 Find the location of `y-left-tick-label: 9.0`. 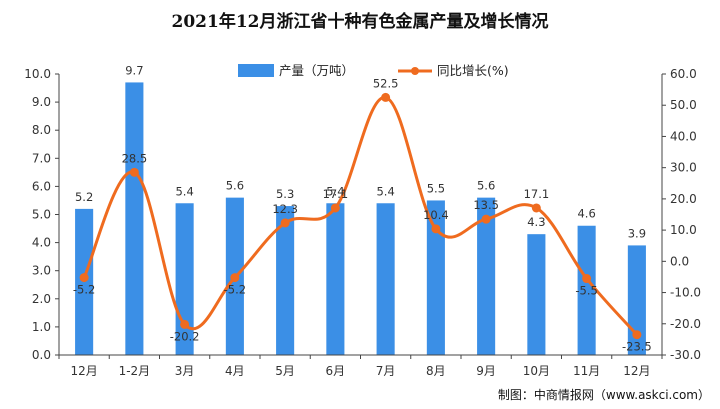

y-left-tick-label: 9.0 is located at coordinates (41, 102).